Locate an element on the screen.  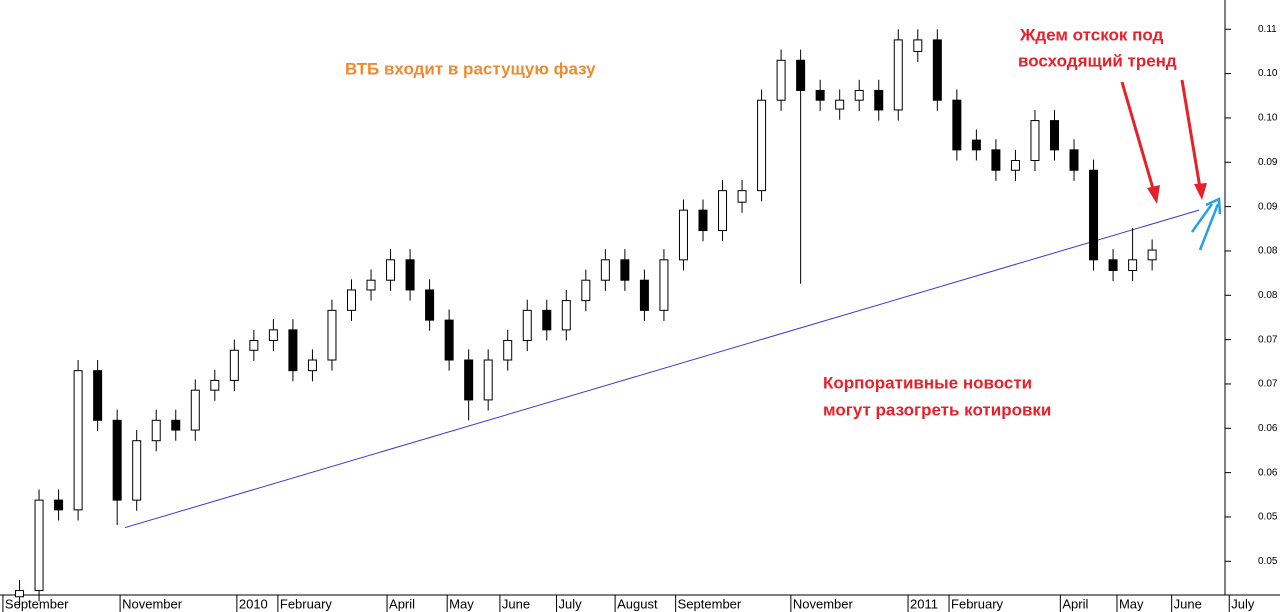
annotation: восходящий тренд is located at coordinates (1097, 60).